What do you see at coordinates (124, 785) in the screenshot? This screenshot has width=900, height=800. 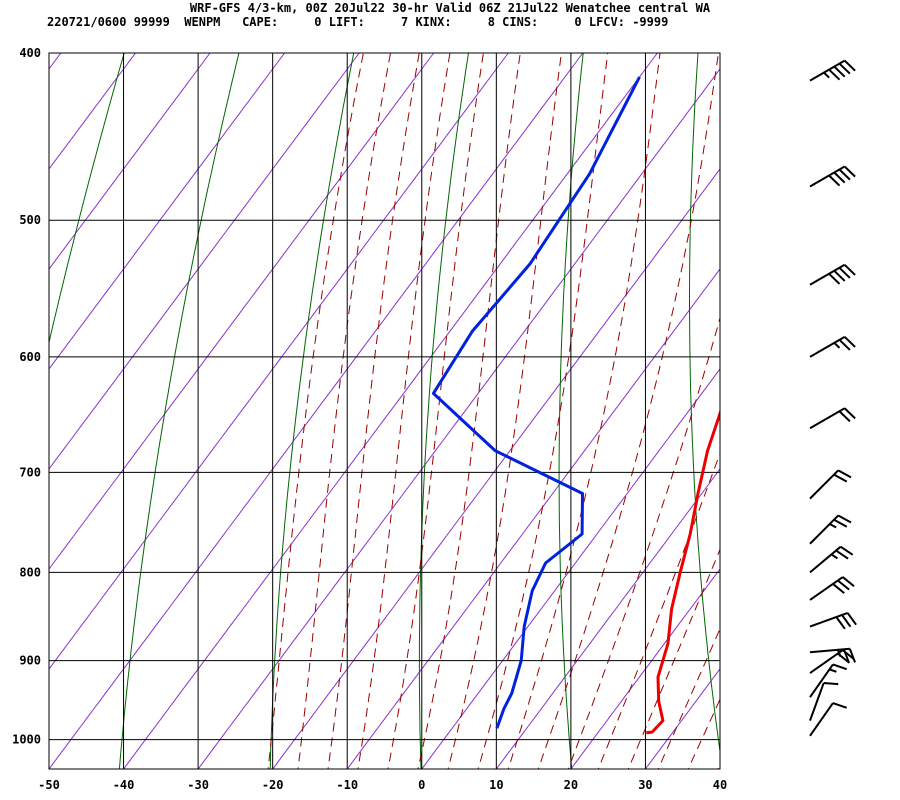 I see `x-tick-label: -40` at bounding box center [124, 785].